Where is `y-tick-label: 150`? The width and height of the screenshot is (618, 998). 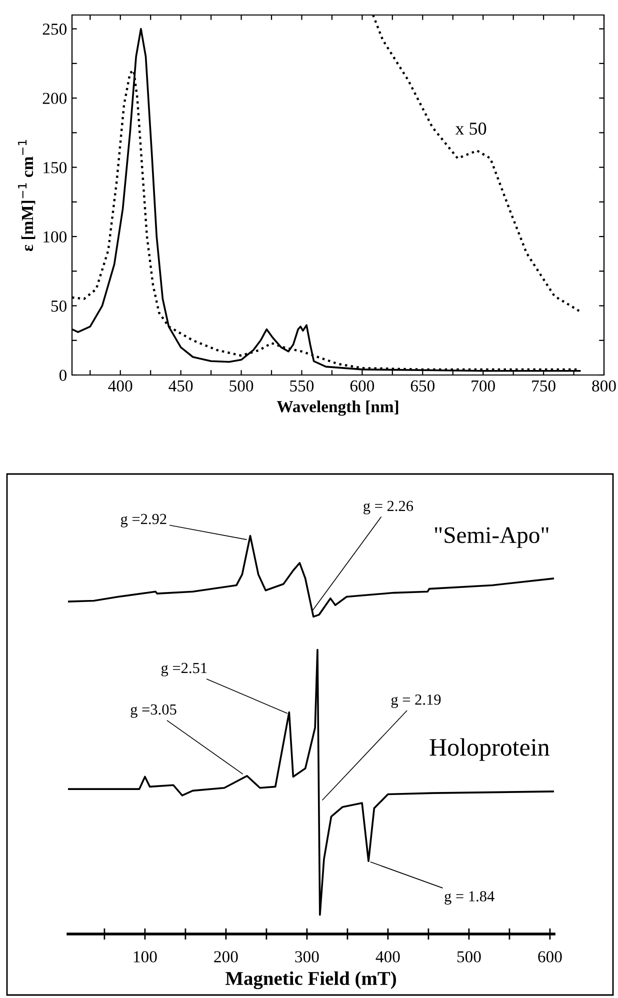
y-tick-label: 150 is located at coordinates (55, 168).